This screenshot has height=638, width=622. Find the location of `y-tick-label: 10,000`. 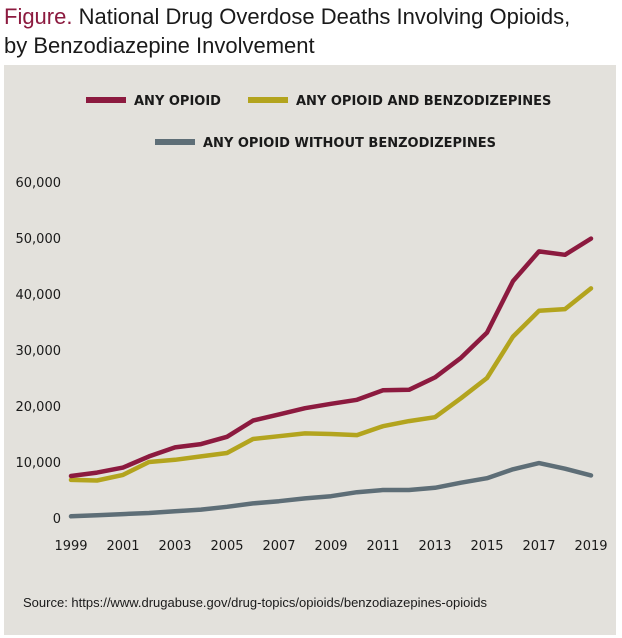

y-tick-label: 10,000 is located at coordinates (39, 463).